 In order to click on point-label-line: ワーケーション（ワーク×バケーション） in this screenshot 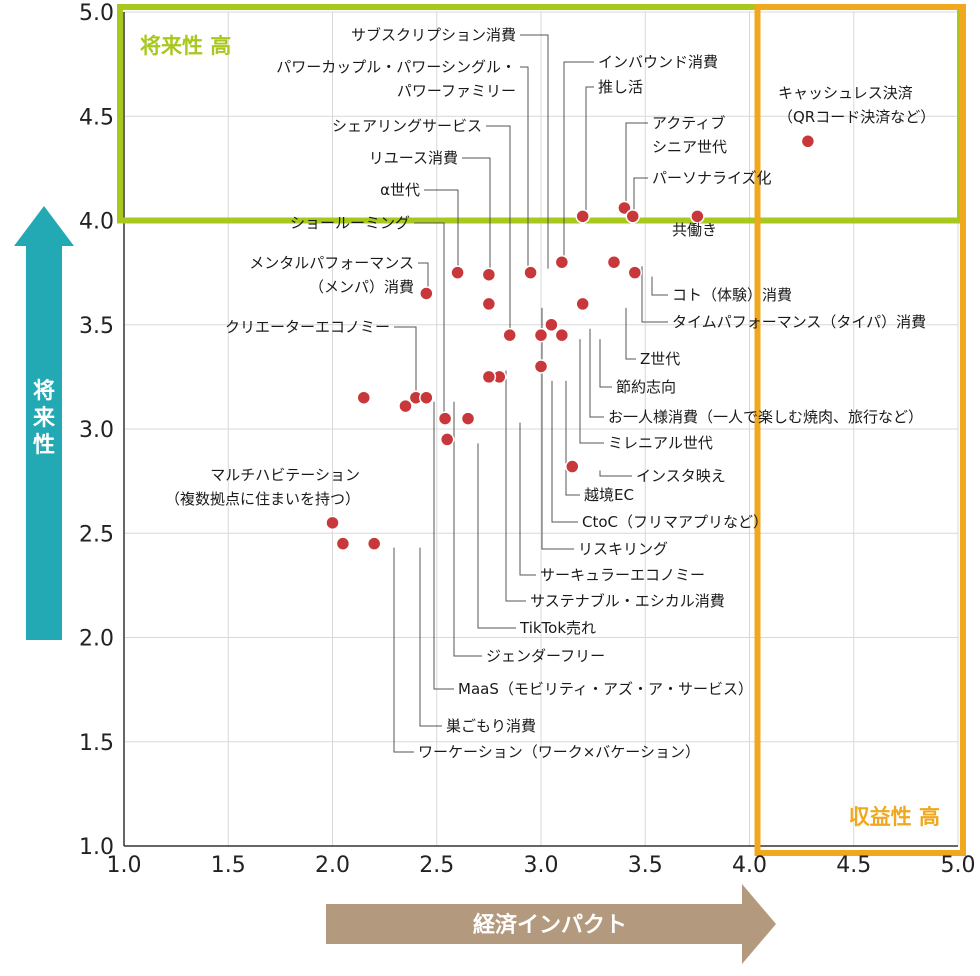, I will do `click(559, 752)`.